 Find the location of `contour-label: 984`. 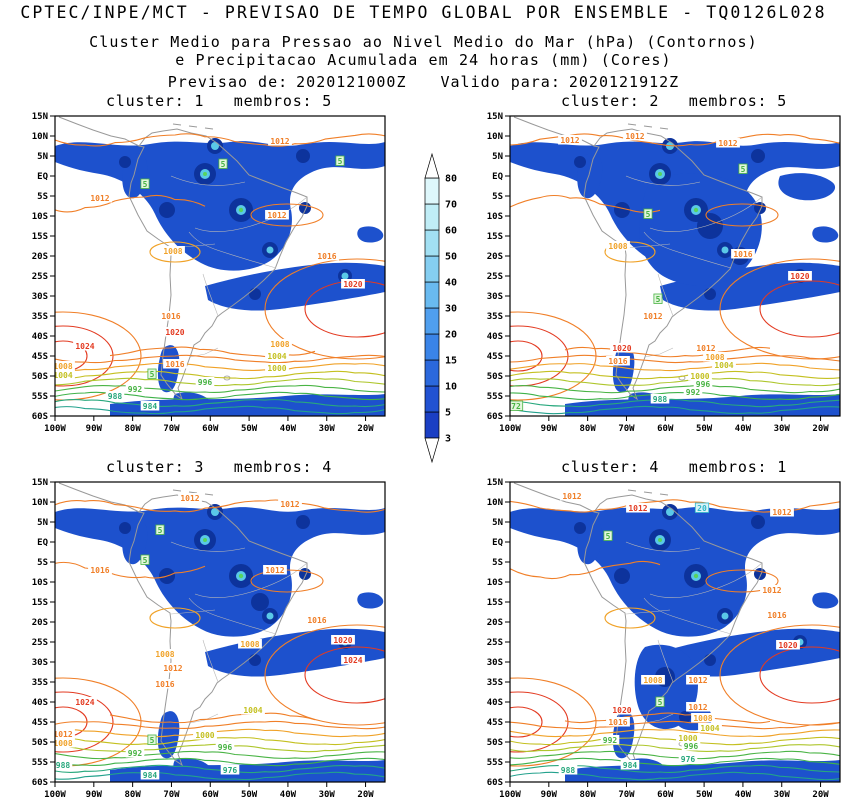

contour-label: 984 is located at coordinates (150, 406).